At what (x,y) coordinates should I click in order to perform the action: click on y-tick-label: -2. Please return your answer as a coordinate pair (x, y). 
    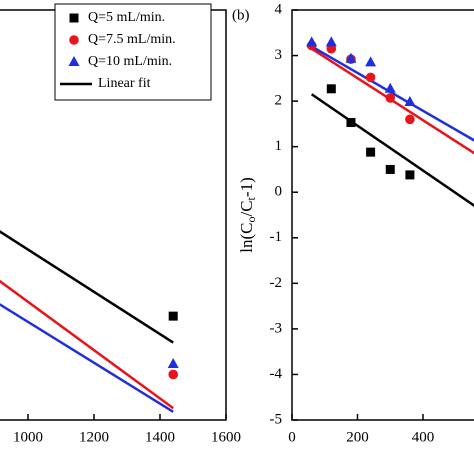
    Looking at the image, I should click on (276, 283).